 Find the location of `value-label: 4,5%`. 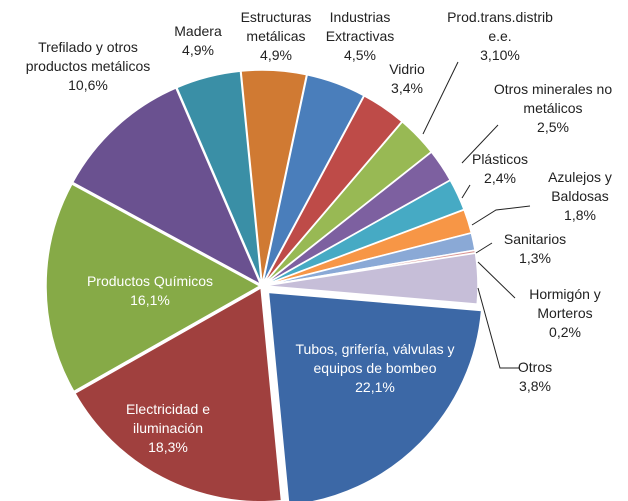

value-label: 4,5% is located at coordinates (360, 55).